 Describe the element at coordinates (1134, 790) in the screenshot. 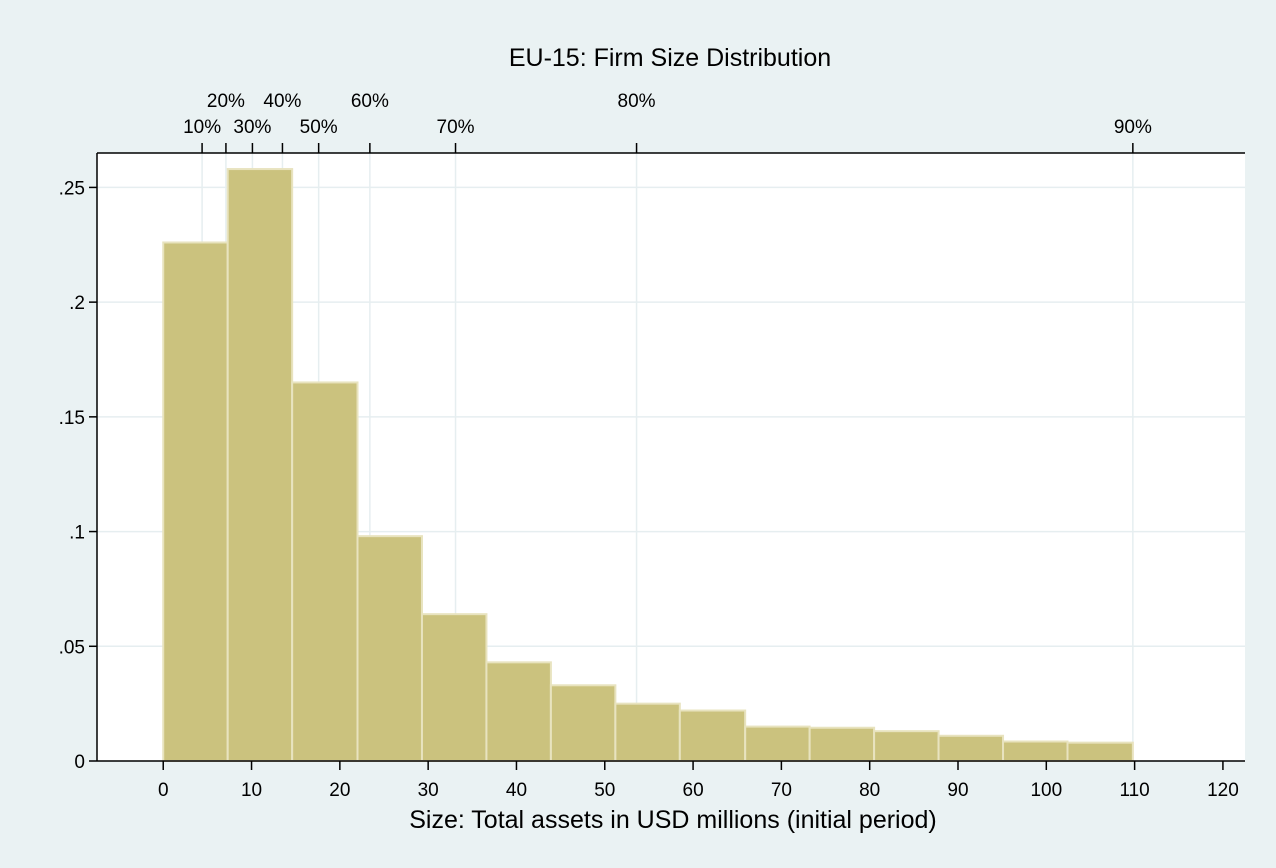

I see `x-tick-label: 110` at that location.